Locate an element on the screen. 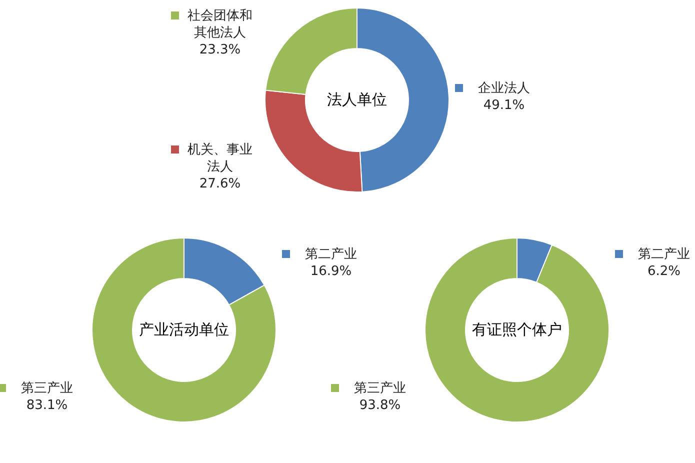 The height and width of the screenshot is (463, 695). text: 产业活动单位 is located at coordinates (184, 330).